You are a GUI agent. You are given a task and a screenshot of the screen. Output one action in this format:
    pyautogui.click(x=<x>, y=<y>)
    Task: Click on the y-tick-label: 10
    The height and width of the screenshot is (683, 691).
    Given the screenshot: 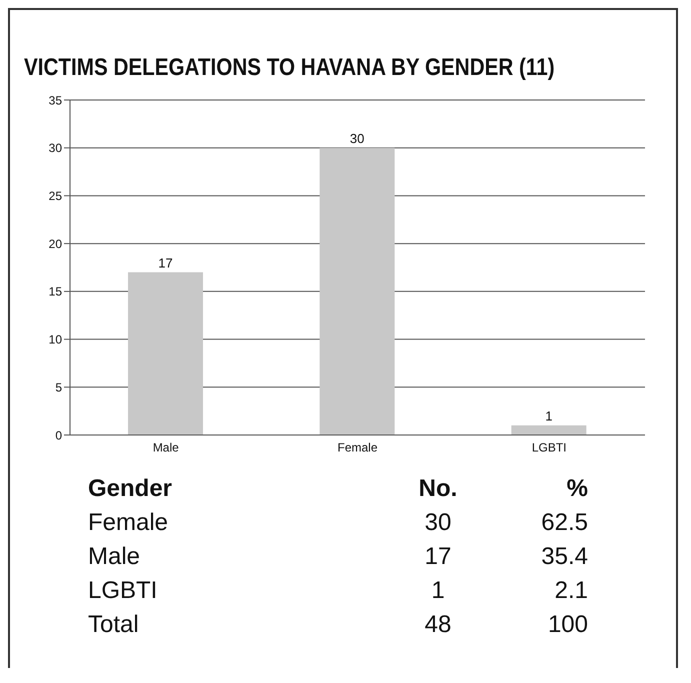 What is the action you would take?
    pyautogui.click(x=55, y=339)
    